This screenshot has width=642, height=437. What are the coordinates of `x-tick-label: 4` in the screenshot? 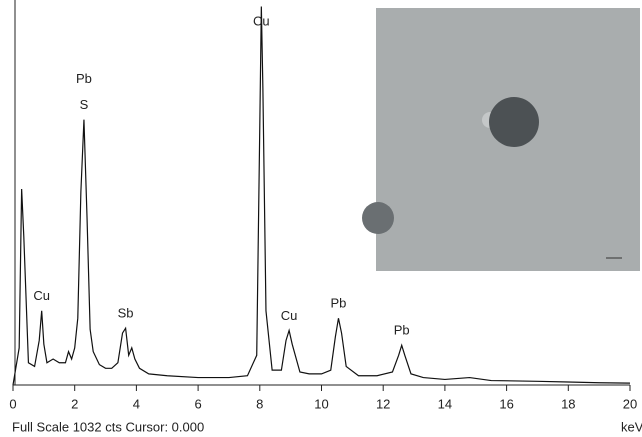 It's located at (136, 403).